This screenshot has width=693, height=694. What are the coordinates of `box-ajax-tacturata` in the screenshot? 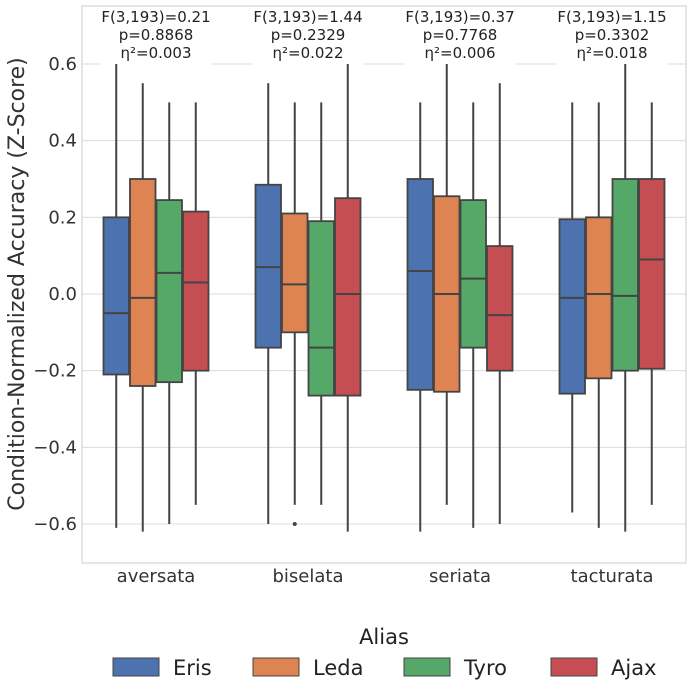 It's located at (652, 303).